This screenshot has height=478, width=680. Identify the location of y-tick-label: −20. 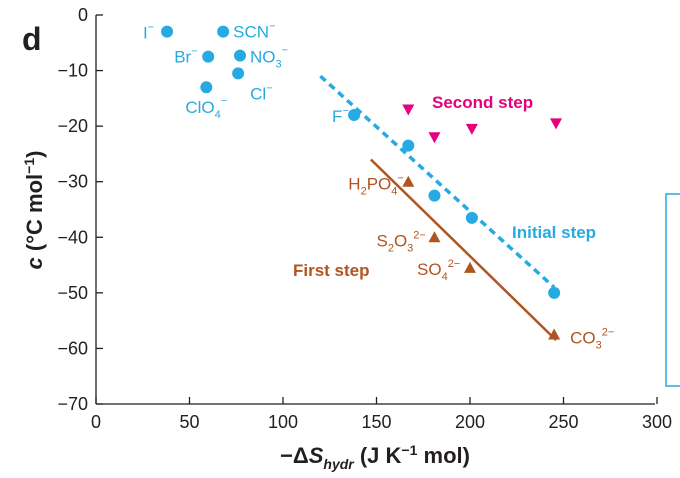
(72, 126).